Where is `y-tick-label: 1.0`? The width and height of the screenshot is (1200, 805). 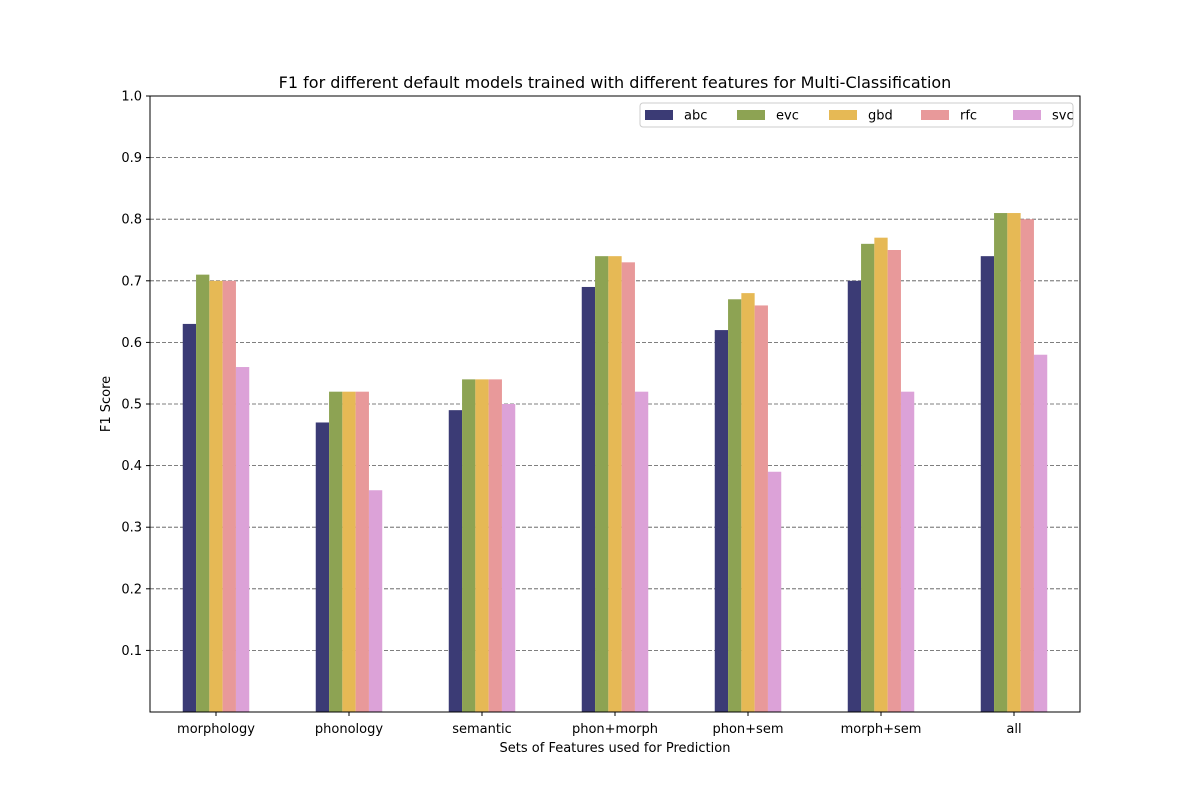 y-tick-label: 1.0 is located at coordinates (131, 97).